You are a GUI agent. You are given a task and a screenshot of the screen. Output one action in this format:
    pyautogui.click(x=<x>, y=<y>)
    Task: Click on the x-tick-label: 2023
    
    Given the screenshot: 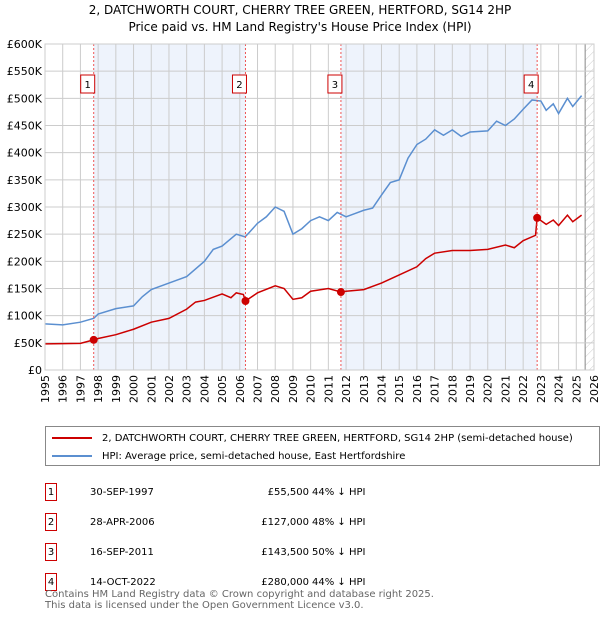 What is the action you would take?
    pyautogui.click(x=541, y=389)
    